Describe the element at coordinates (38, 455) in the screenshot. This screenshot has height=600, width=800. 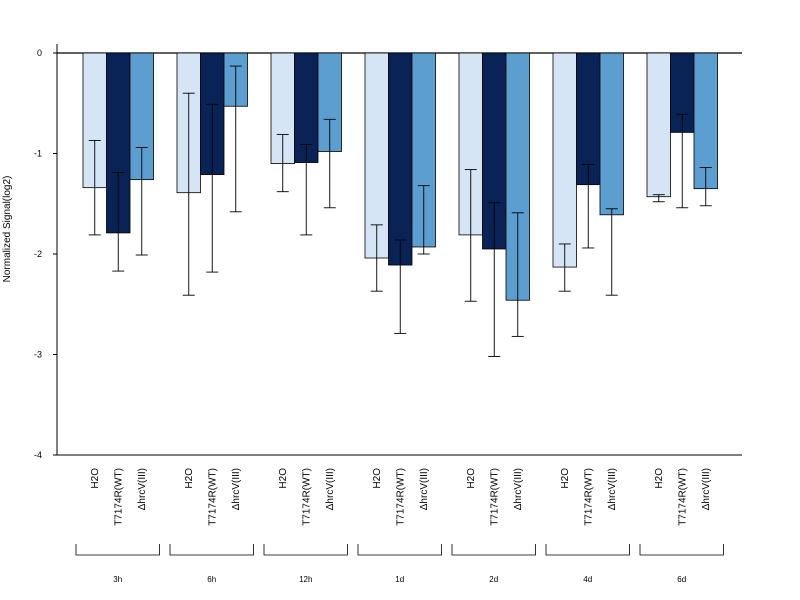
I see `y-tick-label: -4` at that location.